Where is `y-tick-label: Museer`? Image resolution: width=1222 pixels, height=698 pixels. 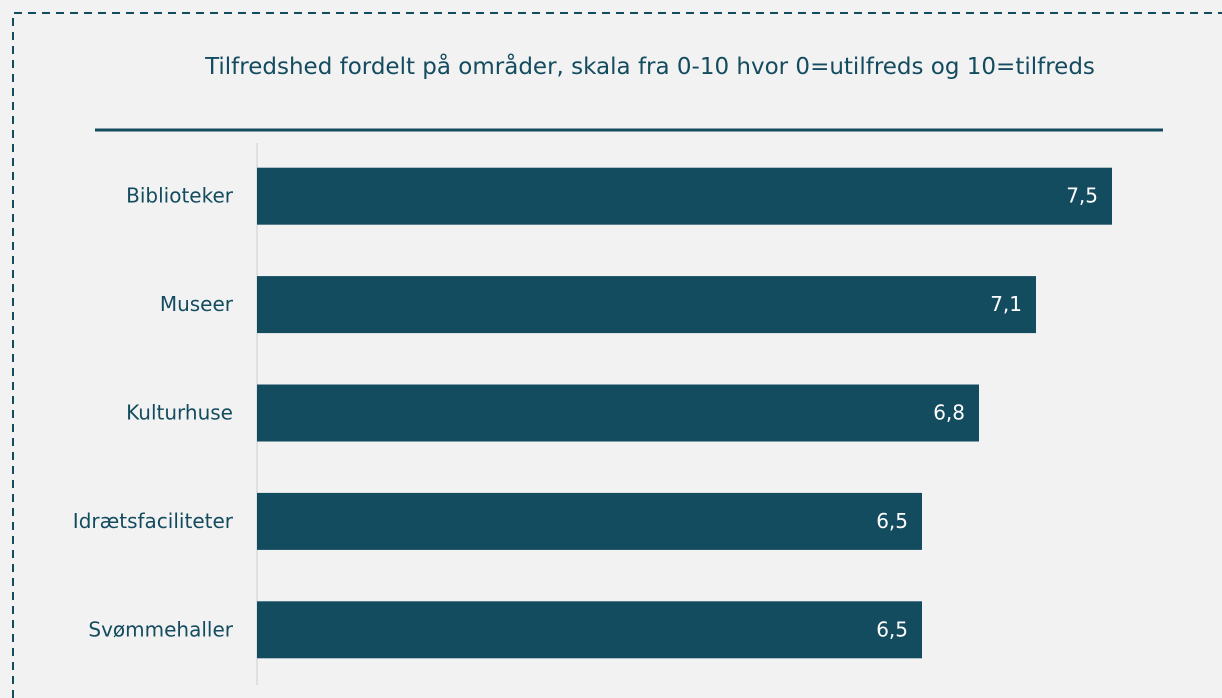 y-tick-label: Museer is located at coordinates (197, 304).